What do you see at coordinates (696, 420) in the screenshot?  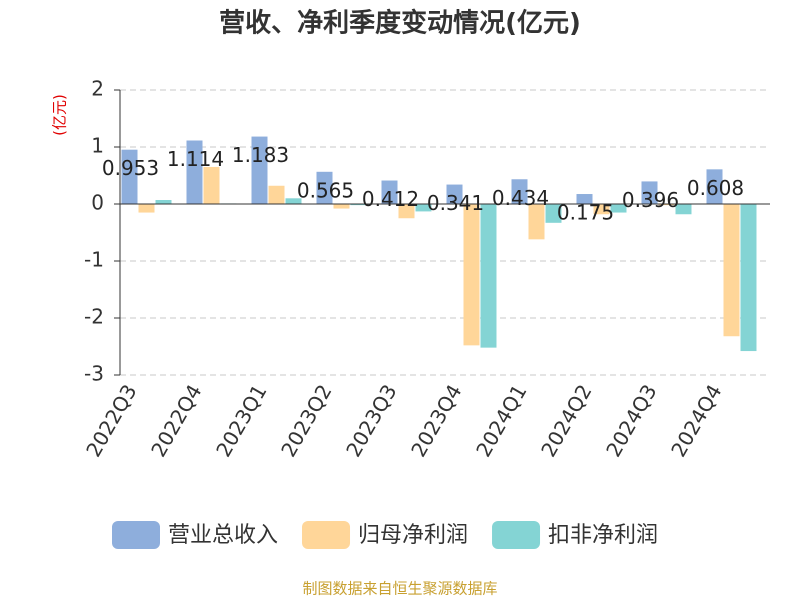 I see `x-tick-label: 2024Q4` at bounding box center [696, 420].